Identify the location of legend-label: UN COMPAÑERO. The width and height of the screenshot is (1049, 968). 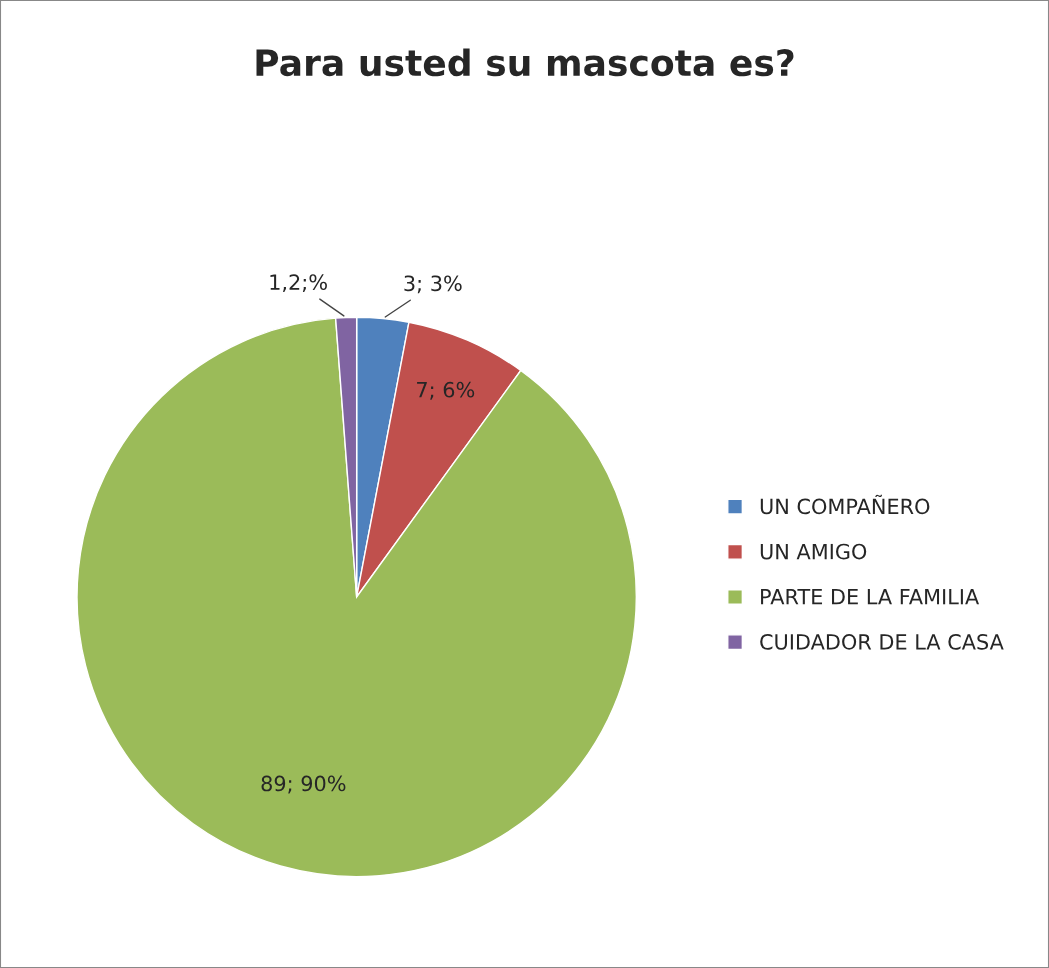
(845, 504).